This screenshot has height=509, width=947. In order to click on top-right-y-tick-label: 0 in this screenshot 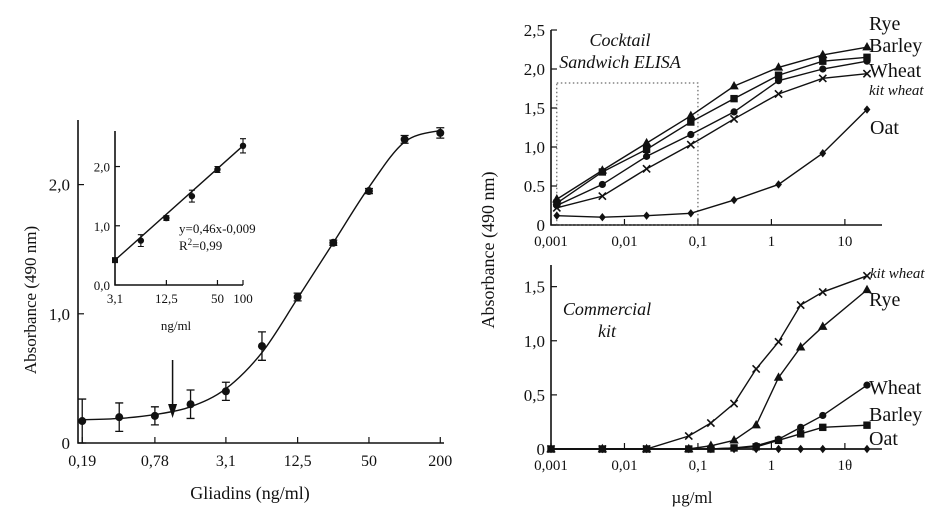, I will do `click(541, 225)`.